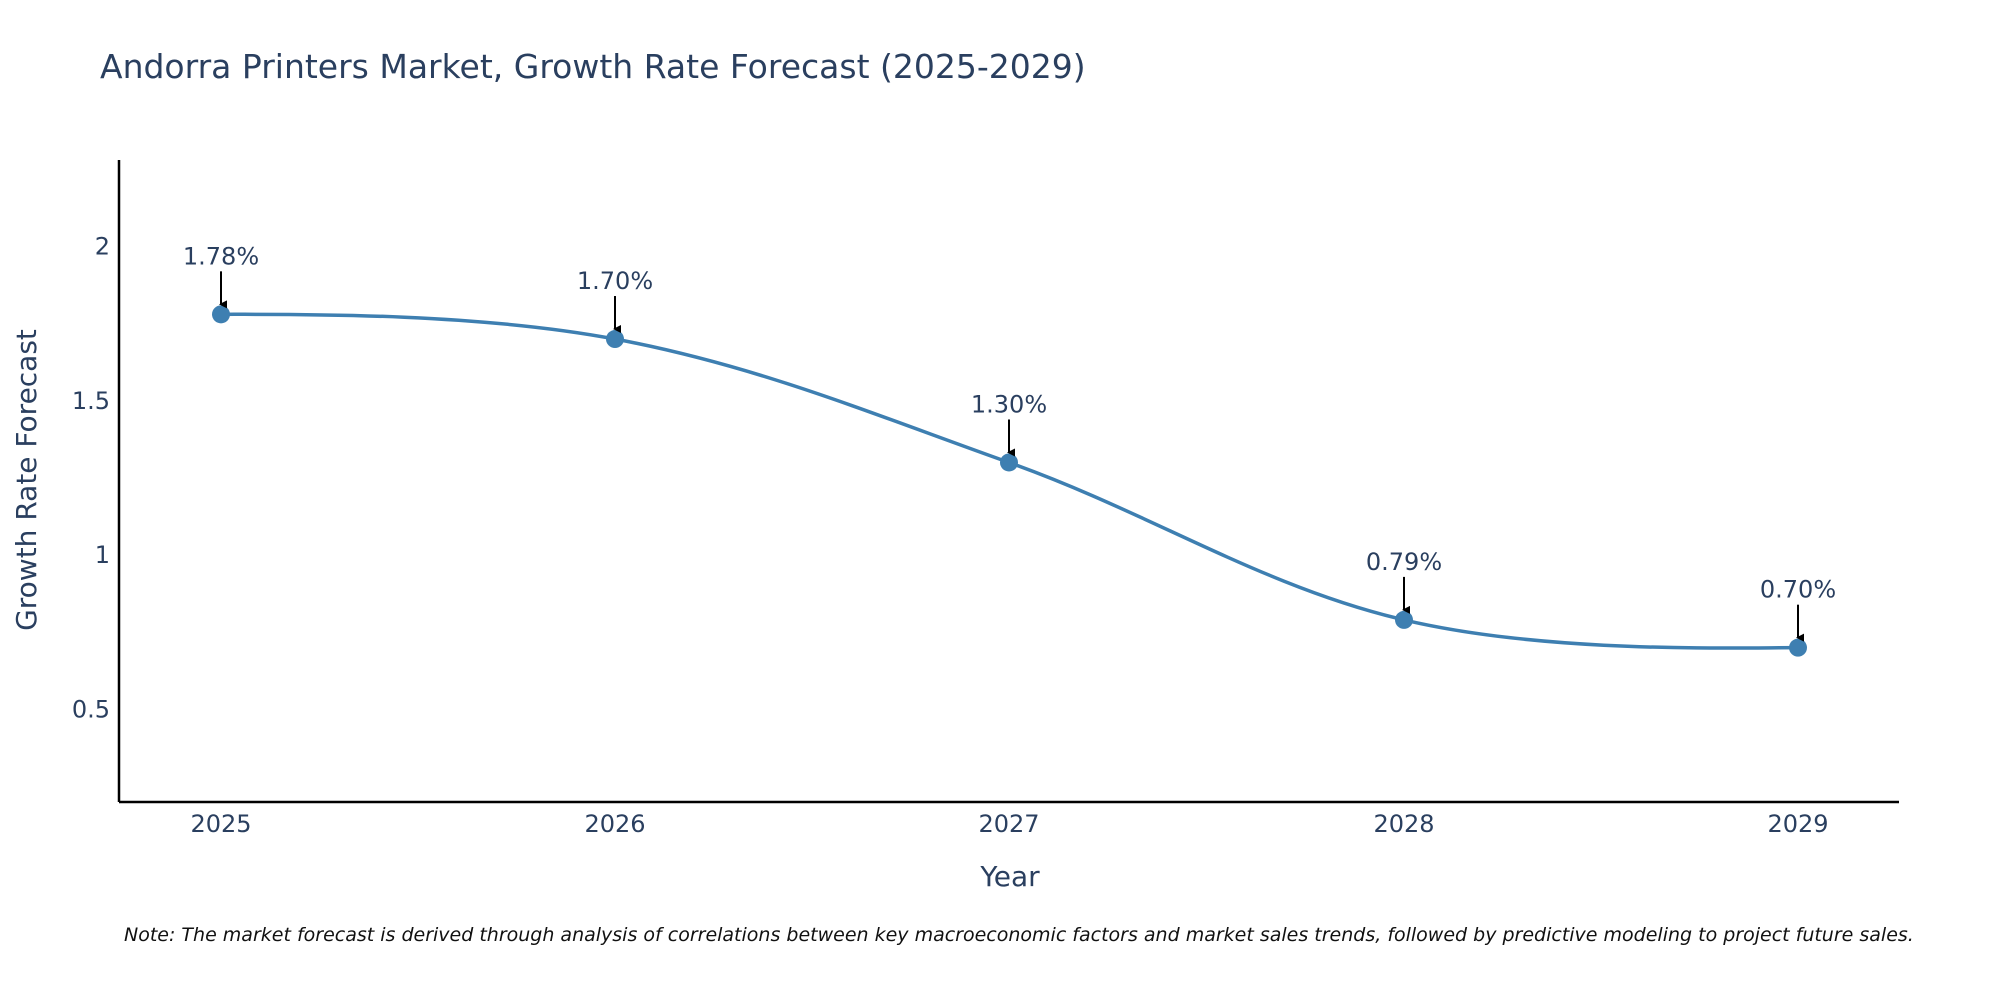 The image size is (2000, 1000). Describe the element at coordinates (1009, 876) in the screenshot. I see `x-axis-title: Year` at that location.